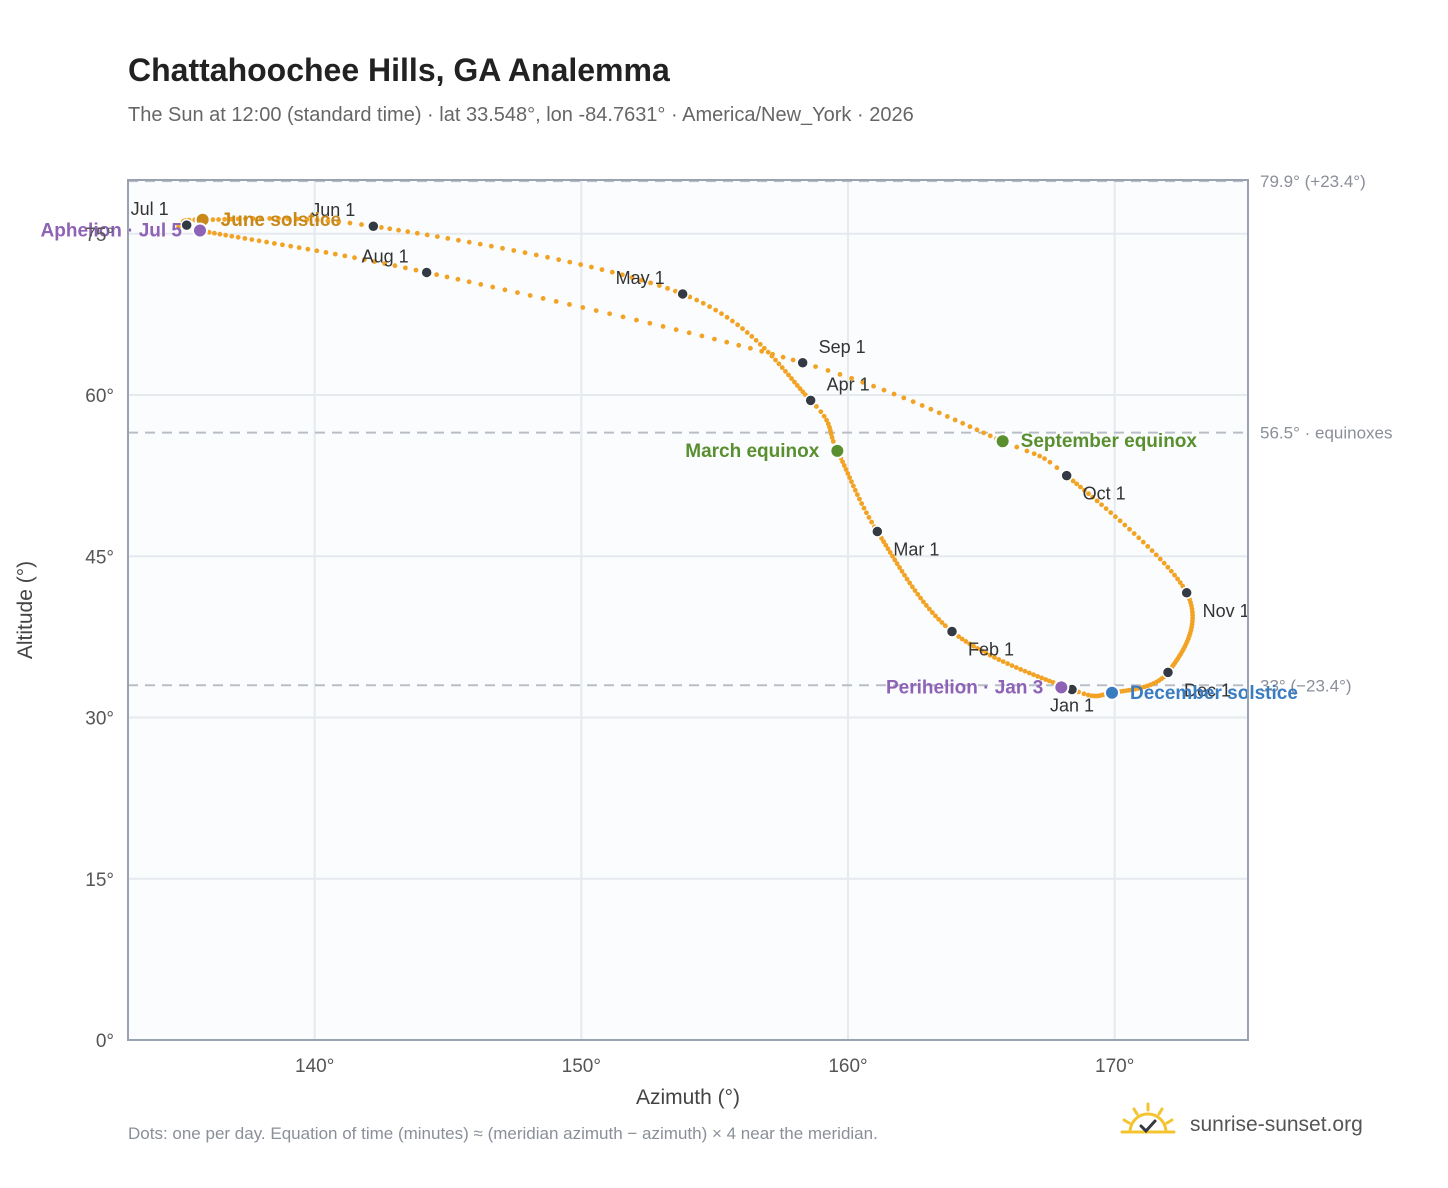 The width and height of the screenshot is (1448, 1188). What do you see at coordinates (200, 230) in the screenshot?
I see `event-marker-dot` at bounding box center [200, 230].